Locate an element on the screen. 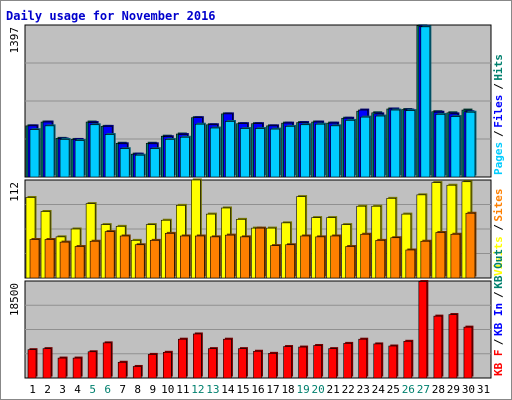  day-label-23: 23 is located at coordinates (363, 389).